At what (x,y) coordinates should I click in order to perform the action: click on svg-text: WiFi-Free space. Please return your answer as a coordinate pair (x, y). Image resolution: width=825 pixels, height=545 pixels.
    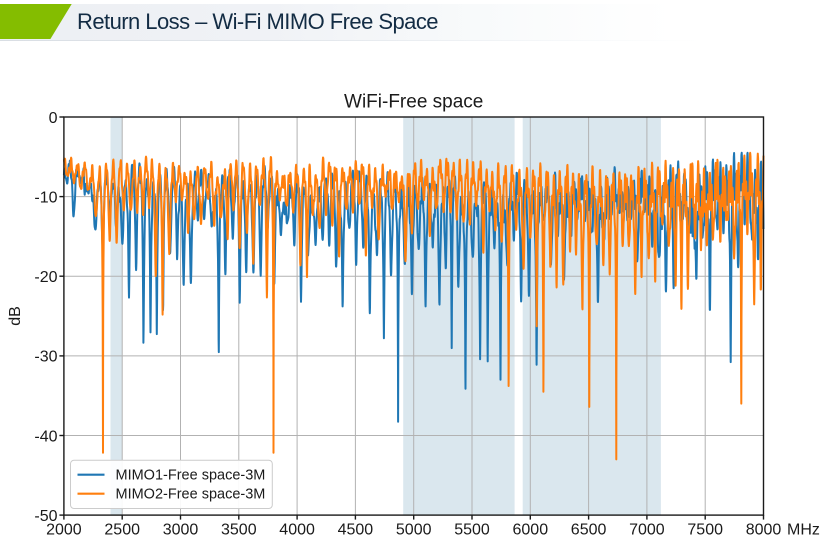
    Looking at the image, I should click on (413, 102).